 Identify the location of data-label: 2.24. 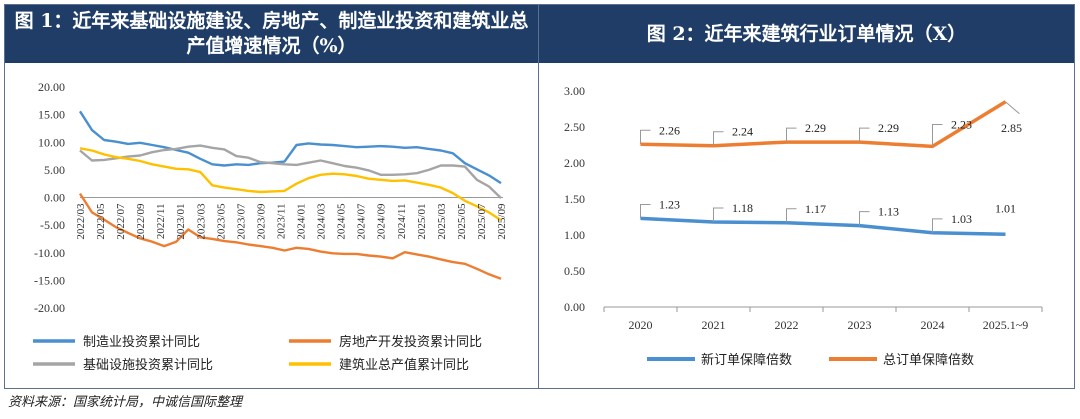
(742, 132).